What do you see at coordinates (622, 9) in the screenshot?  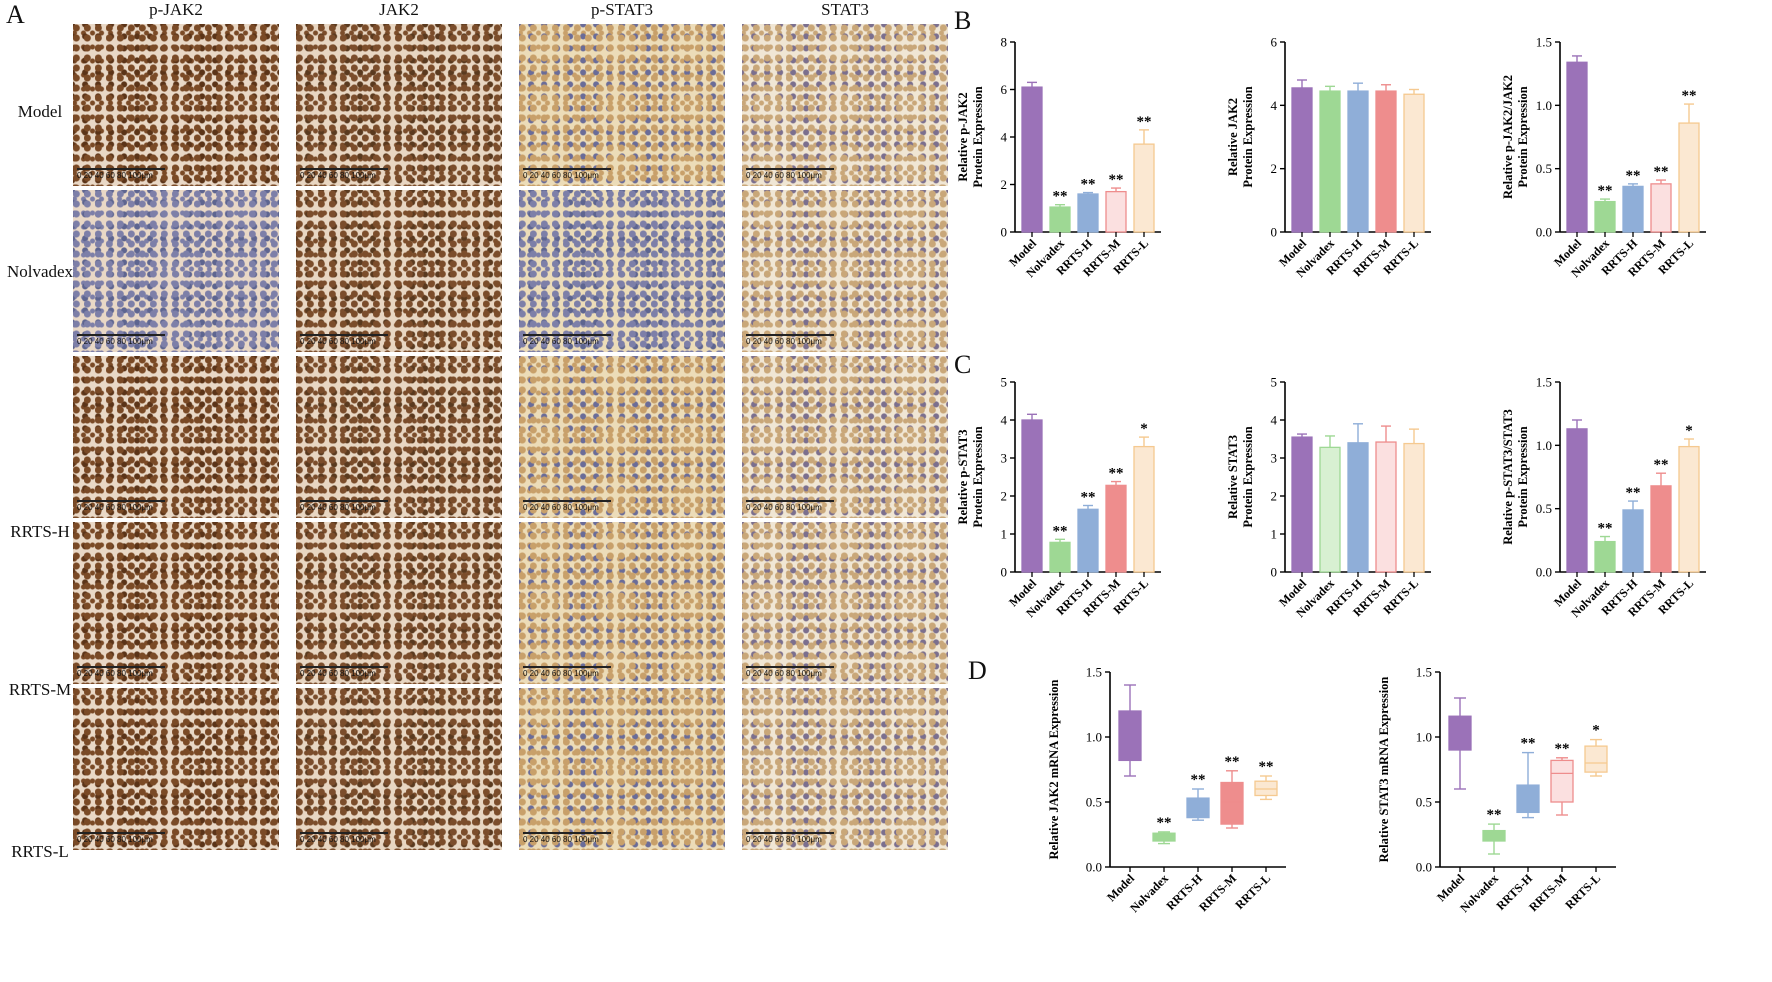 I see `ihc-column-p-stat3: p-STAT3` at bounding box center [622, 9].